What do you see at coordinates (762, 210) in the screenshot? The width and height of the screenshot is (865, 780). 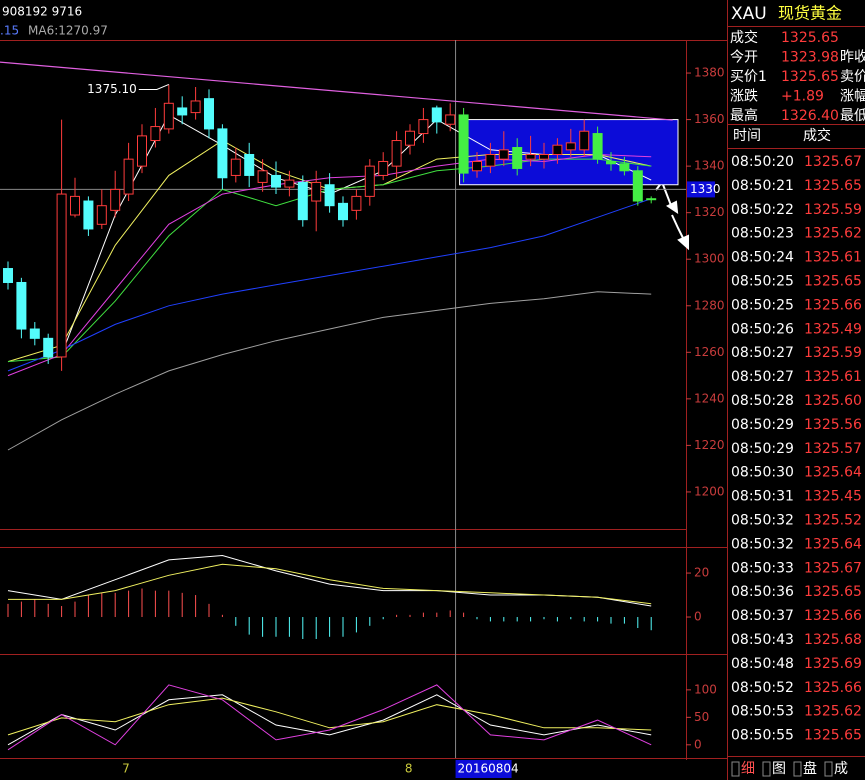 I see `tick-time: 08:50:22` at bounding box center [762, 210].